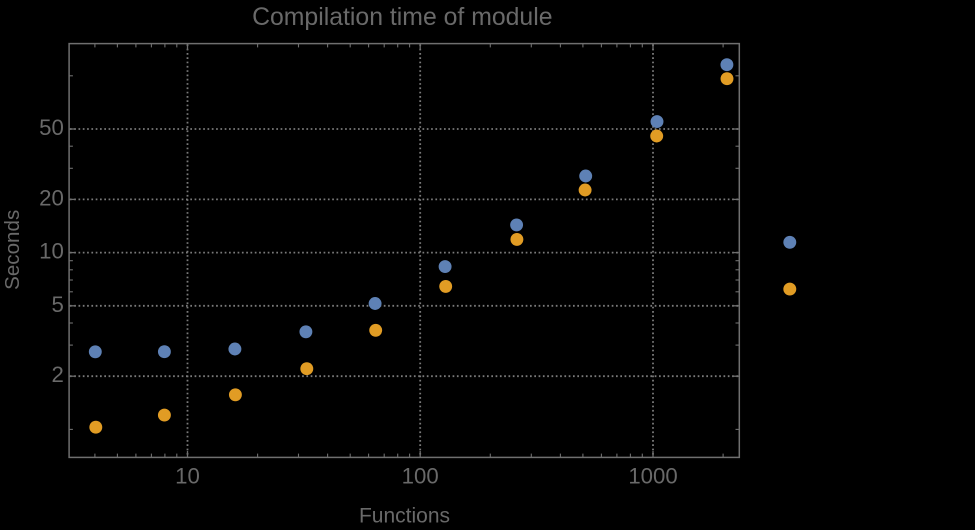  Describe the element at coordinates (404, 514) in the screenshot. I see `svg-text: Functions` at that location.